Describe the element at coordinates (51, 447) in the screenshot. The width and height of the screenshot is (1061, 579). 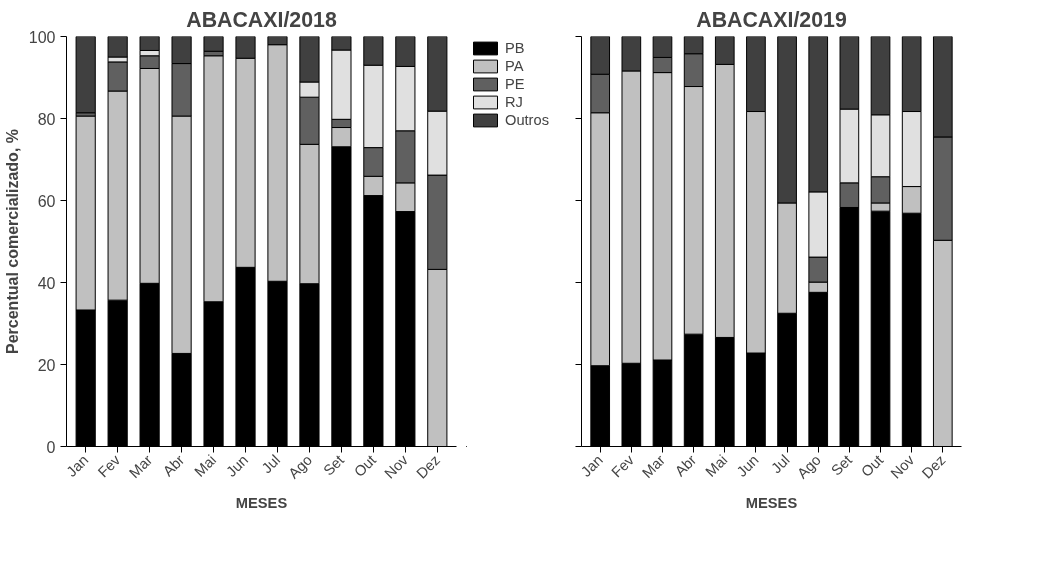
I see `y-tick-label: 0` at that location.